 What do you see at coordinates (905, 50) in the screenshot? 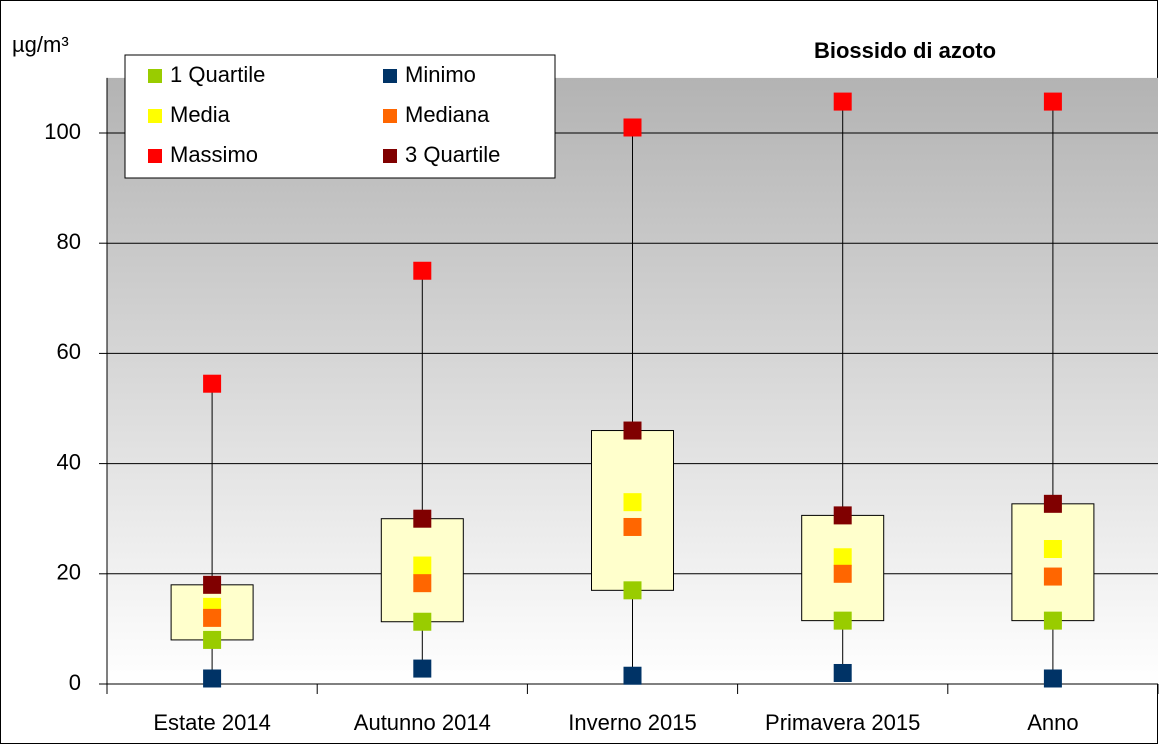
I see `chart-title: Biossido di azoto` at bounding box center [905, 50].